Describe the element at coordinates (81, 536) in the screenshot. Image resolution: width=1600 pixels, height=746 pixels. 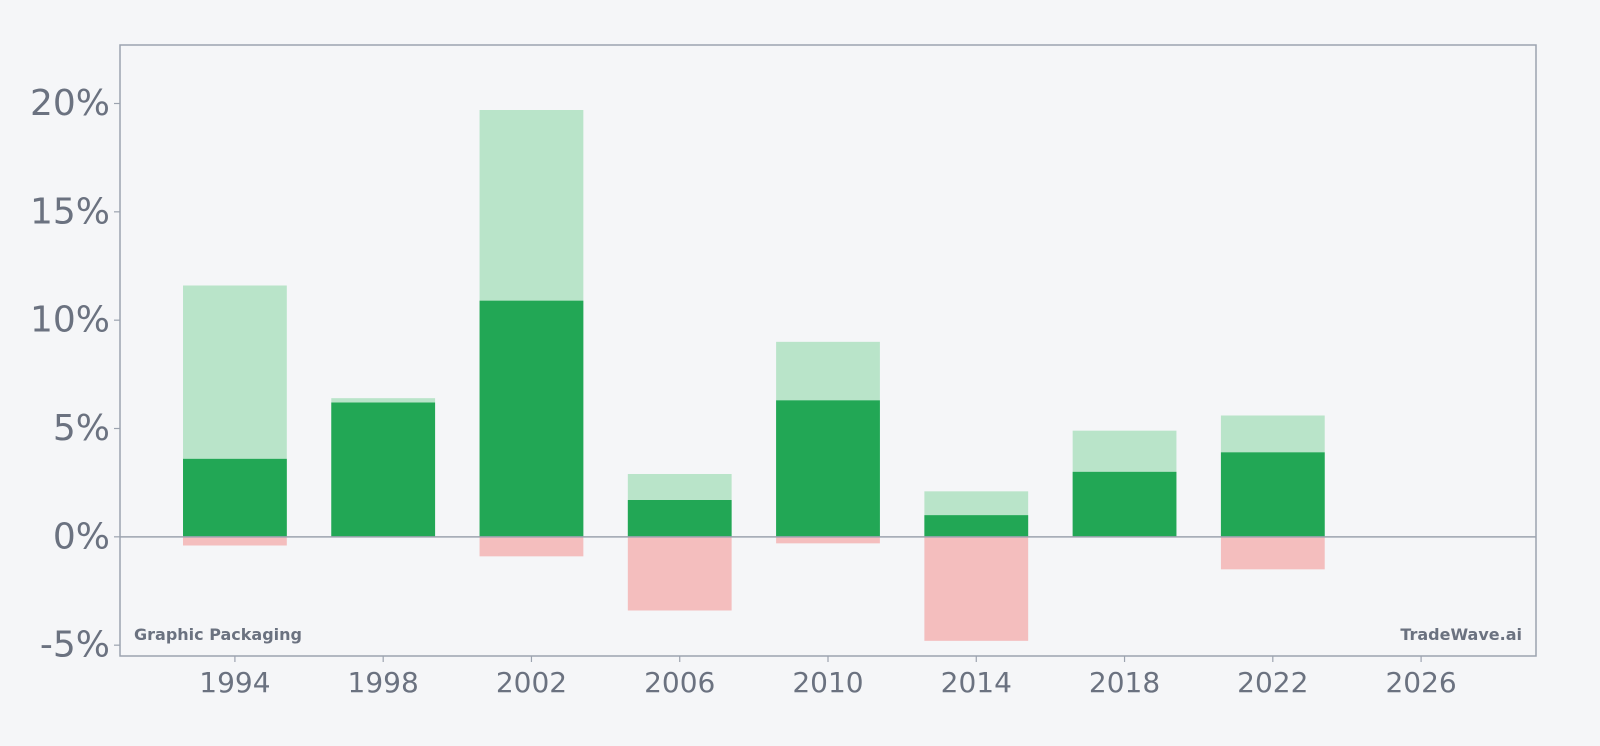
I see `y-tick-label: 0%` at that location.